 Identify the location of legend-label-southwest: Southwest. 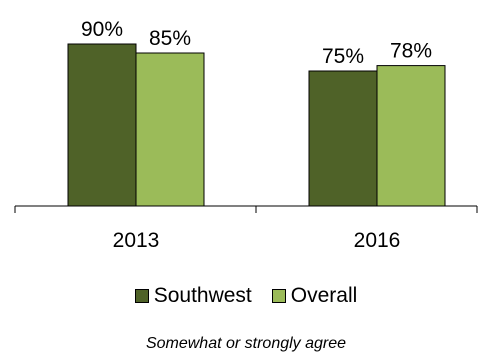
(202, 295).